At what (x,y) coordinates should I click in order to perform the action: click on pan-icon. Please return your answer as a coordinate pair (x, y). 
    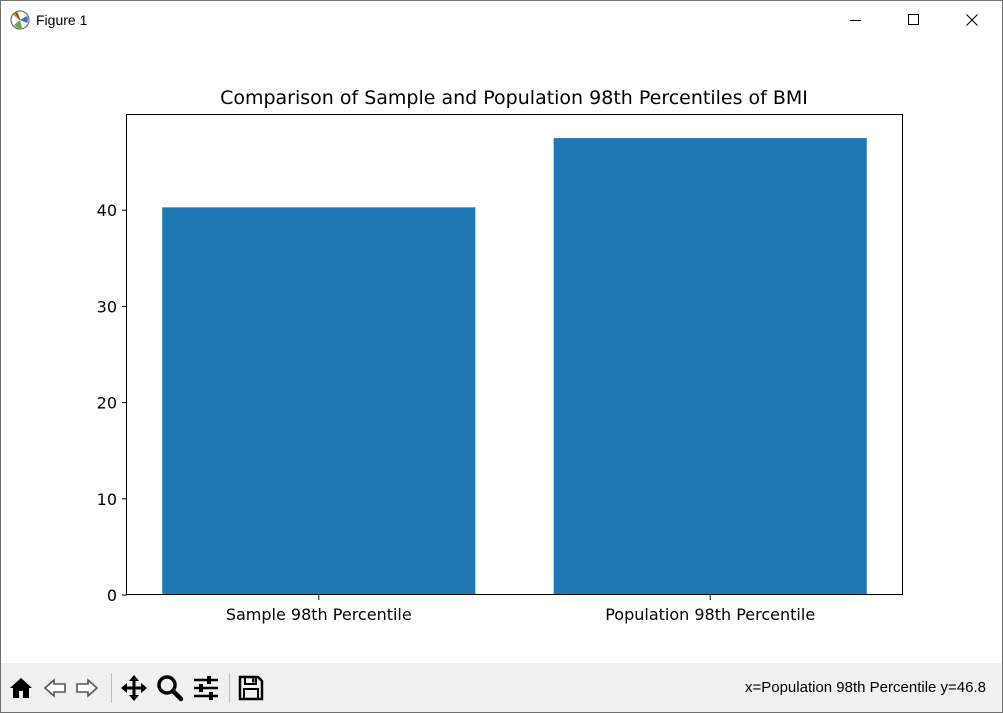
    Looking at the image, I should click on (134, 688).